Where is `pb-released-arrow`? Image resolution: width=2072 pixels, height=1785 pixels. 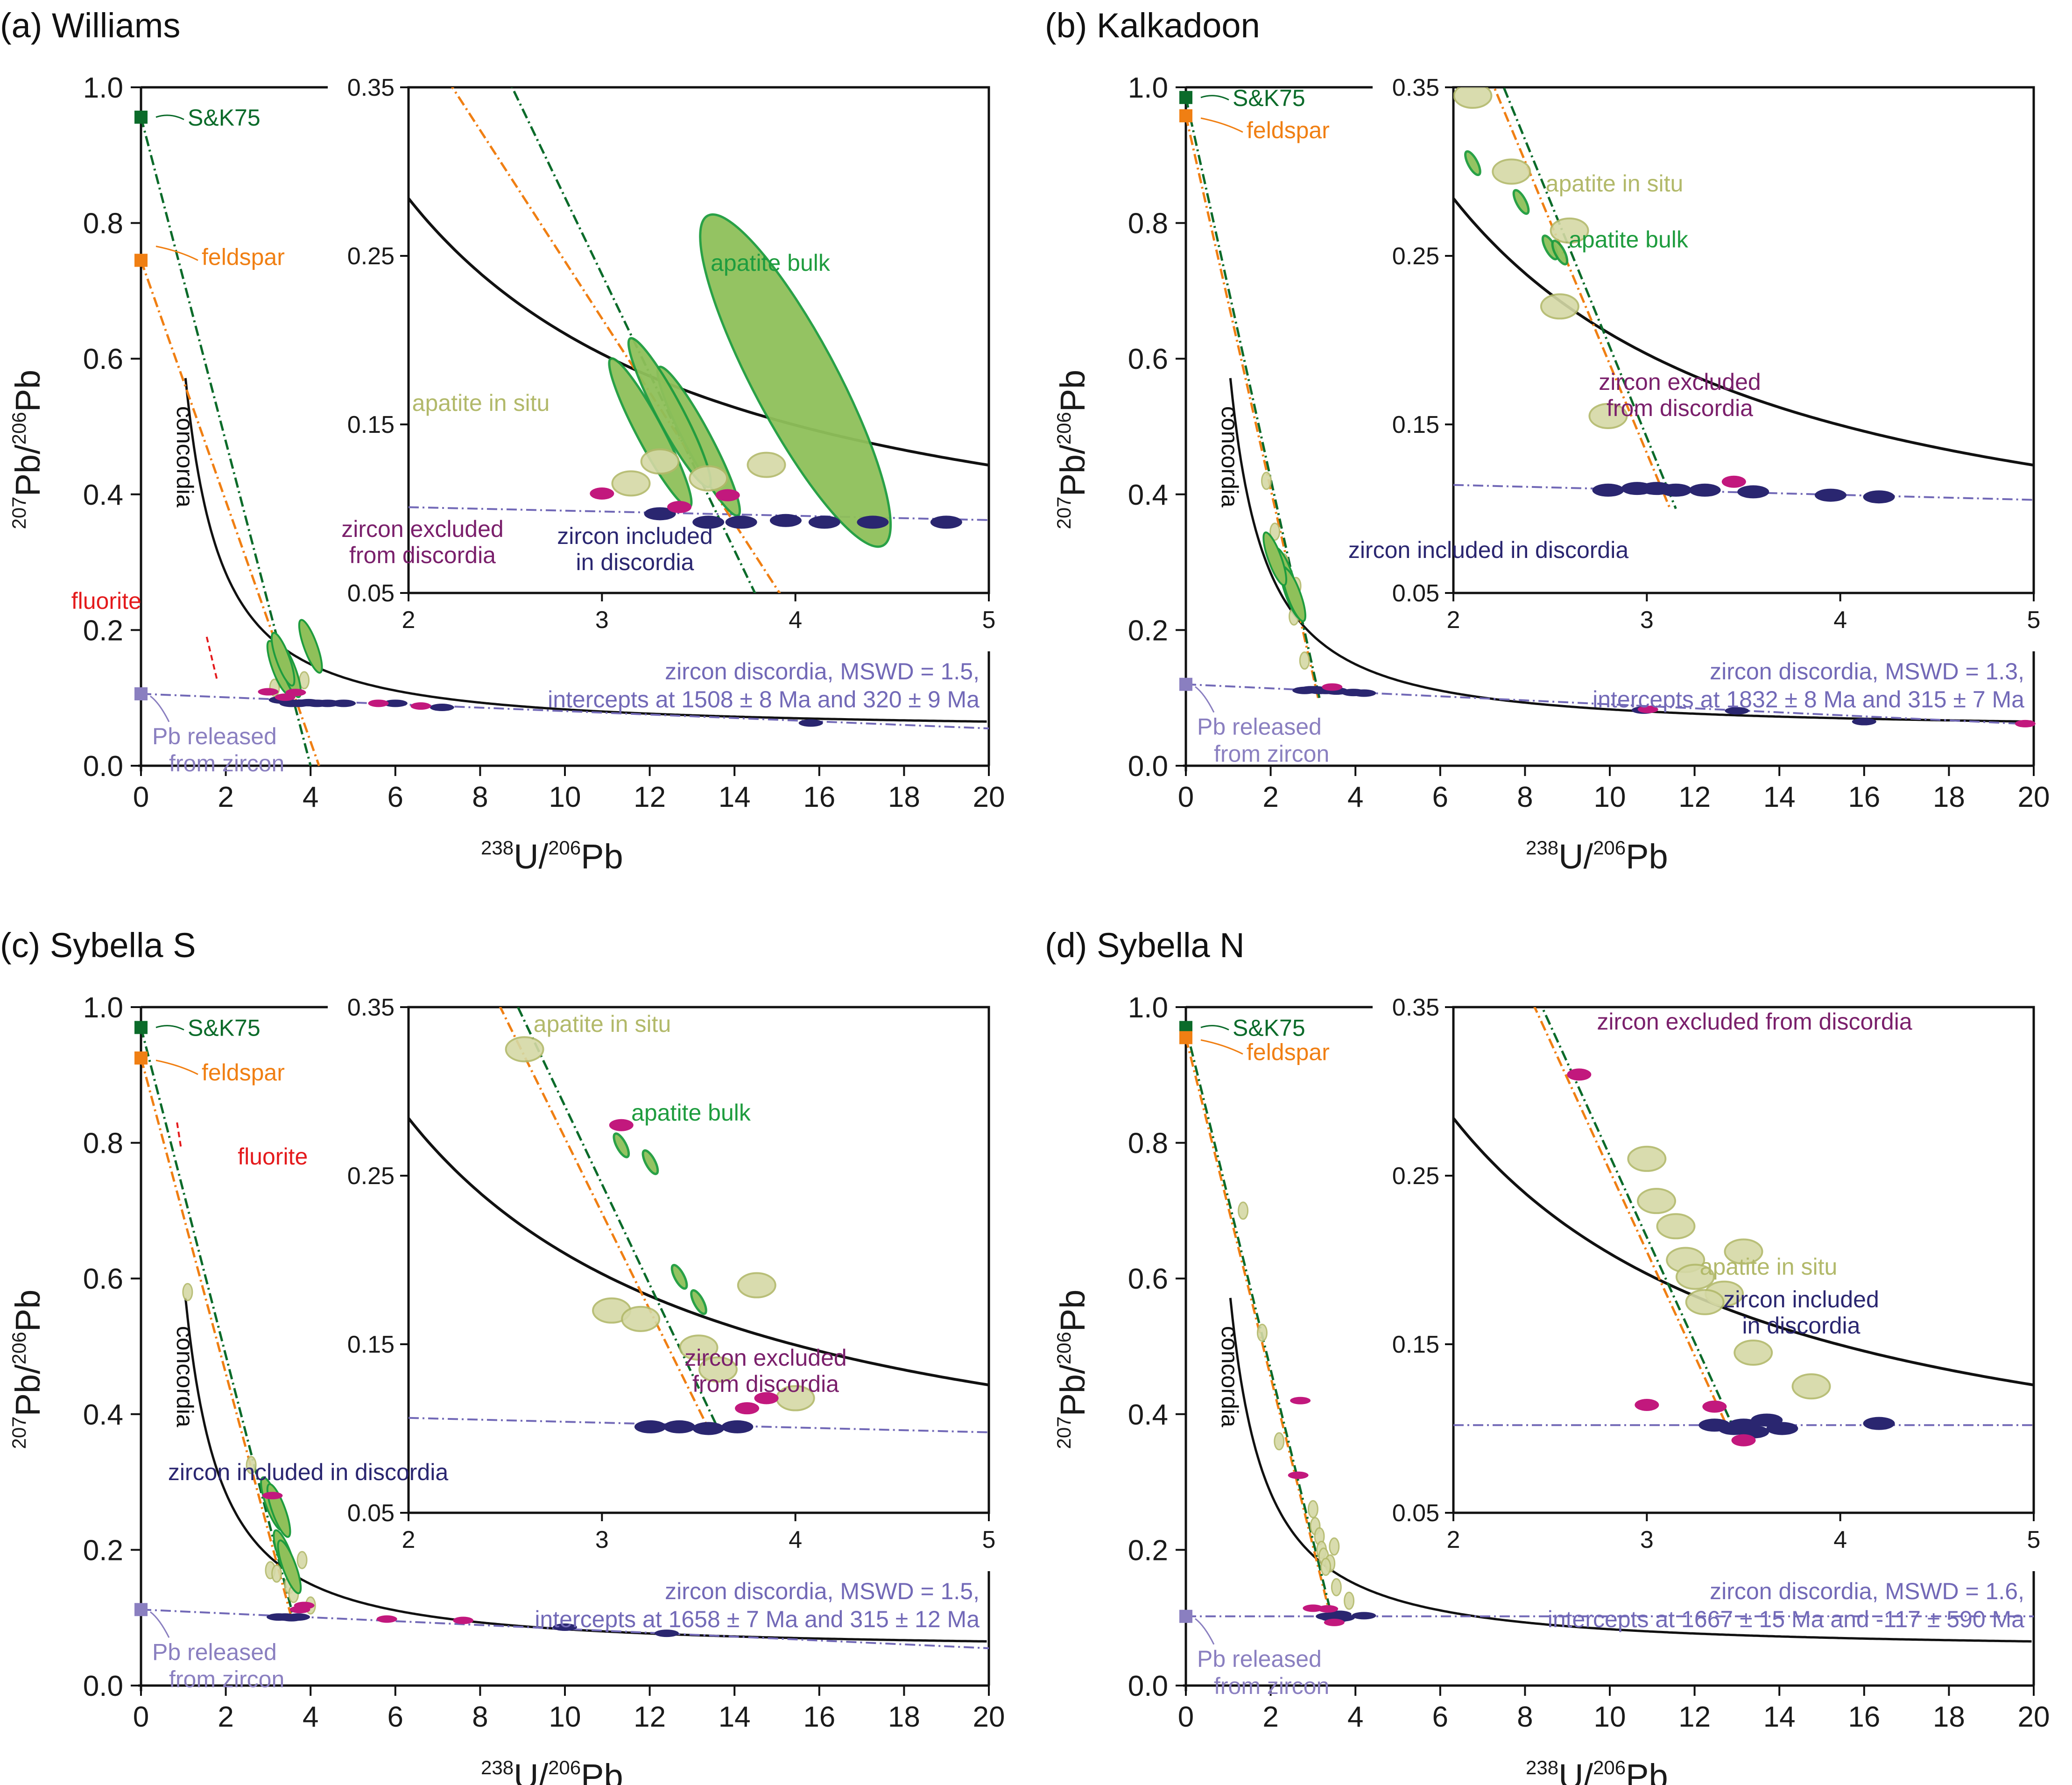 pb-released-arrow is located at coordinates (1205, 1631).